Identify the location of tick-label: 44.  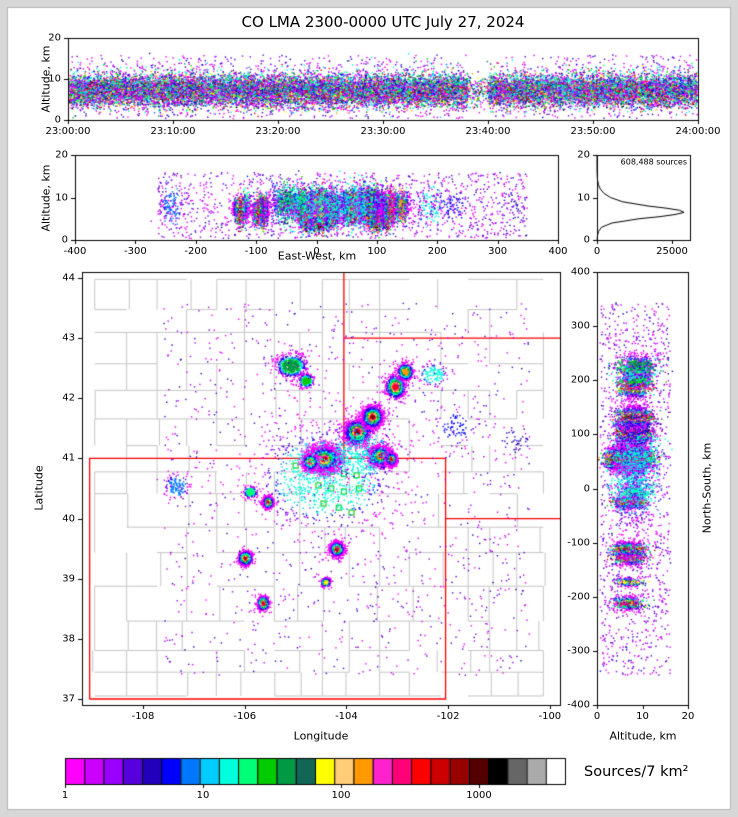
(68, 278).